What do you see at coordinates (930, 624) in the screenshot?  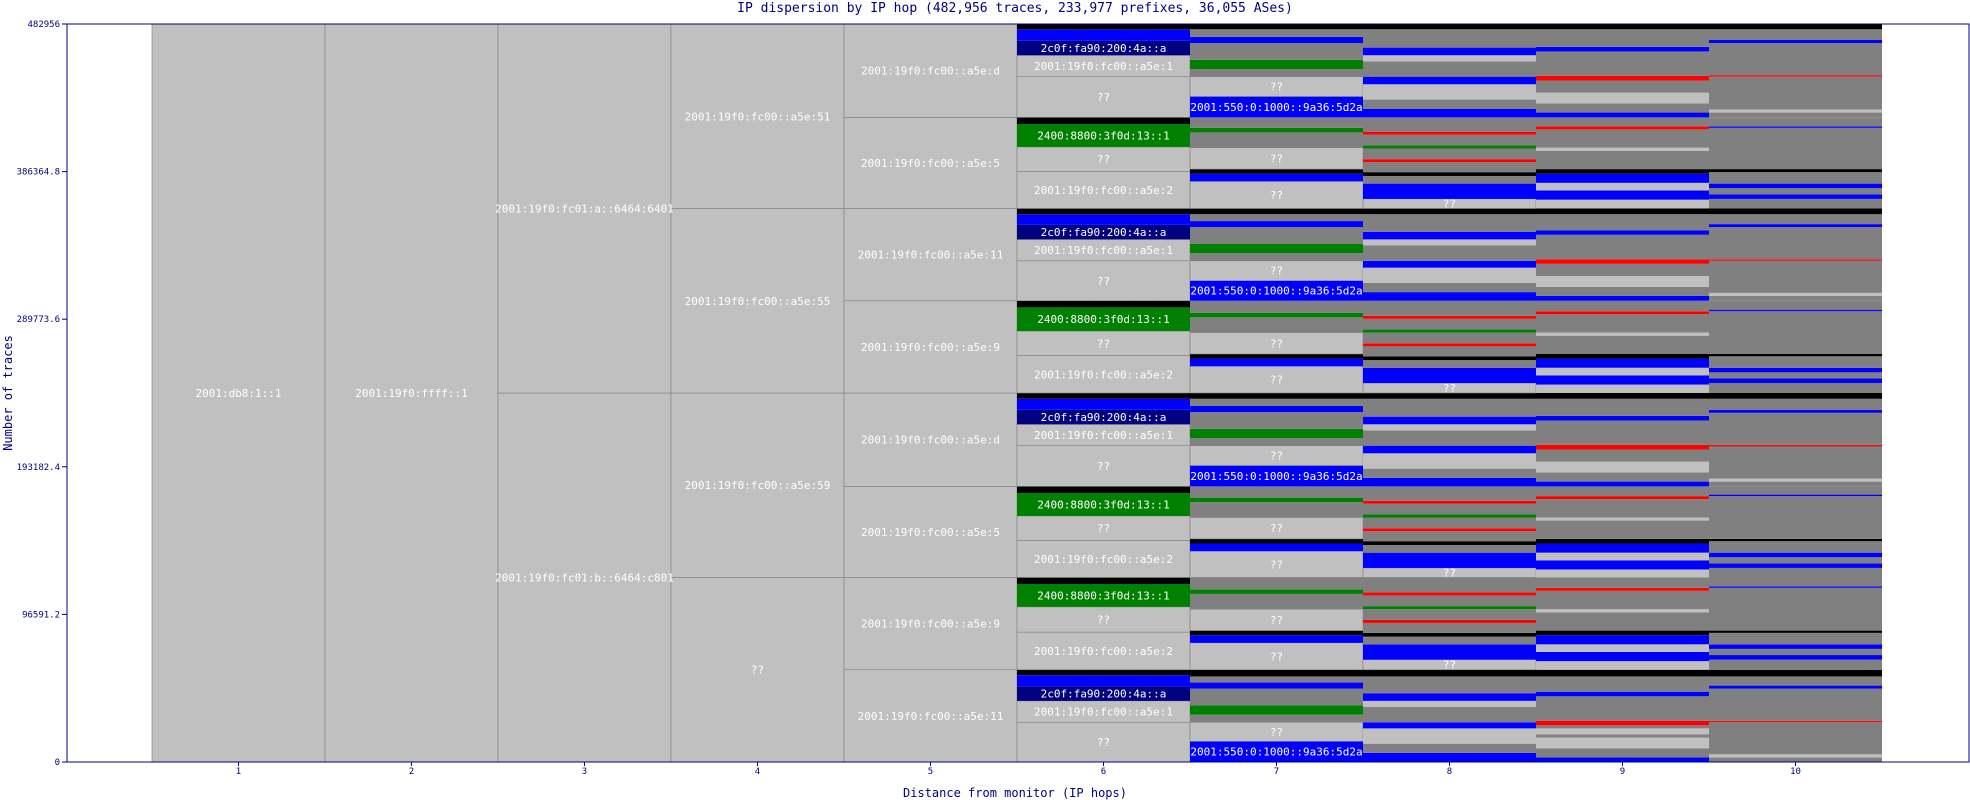 I see `hop-5-segment-label: 2001:19f0:fc00::a5e:9` at bounding box center [930, 624].